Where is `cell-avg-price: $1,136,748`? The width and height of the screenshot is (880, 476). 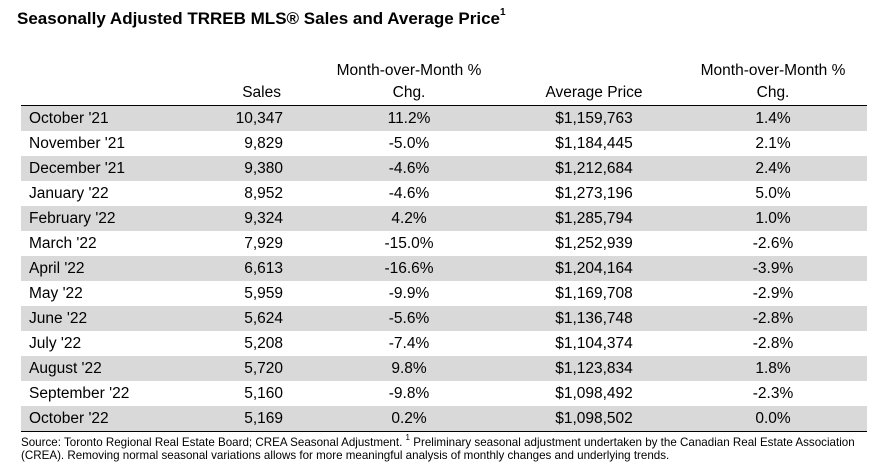
cell-avg-price: $1,136,748 is located at coordinates (594, 318).